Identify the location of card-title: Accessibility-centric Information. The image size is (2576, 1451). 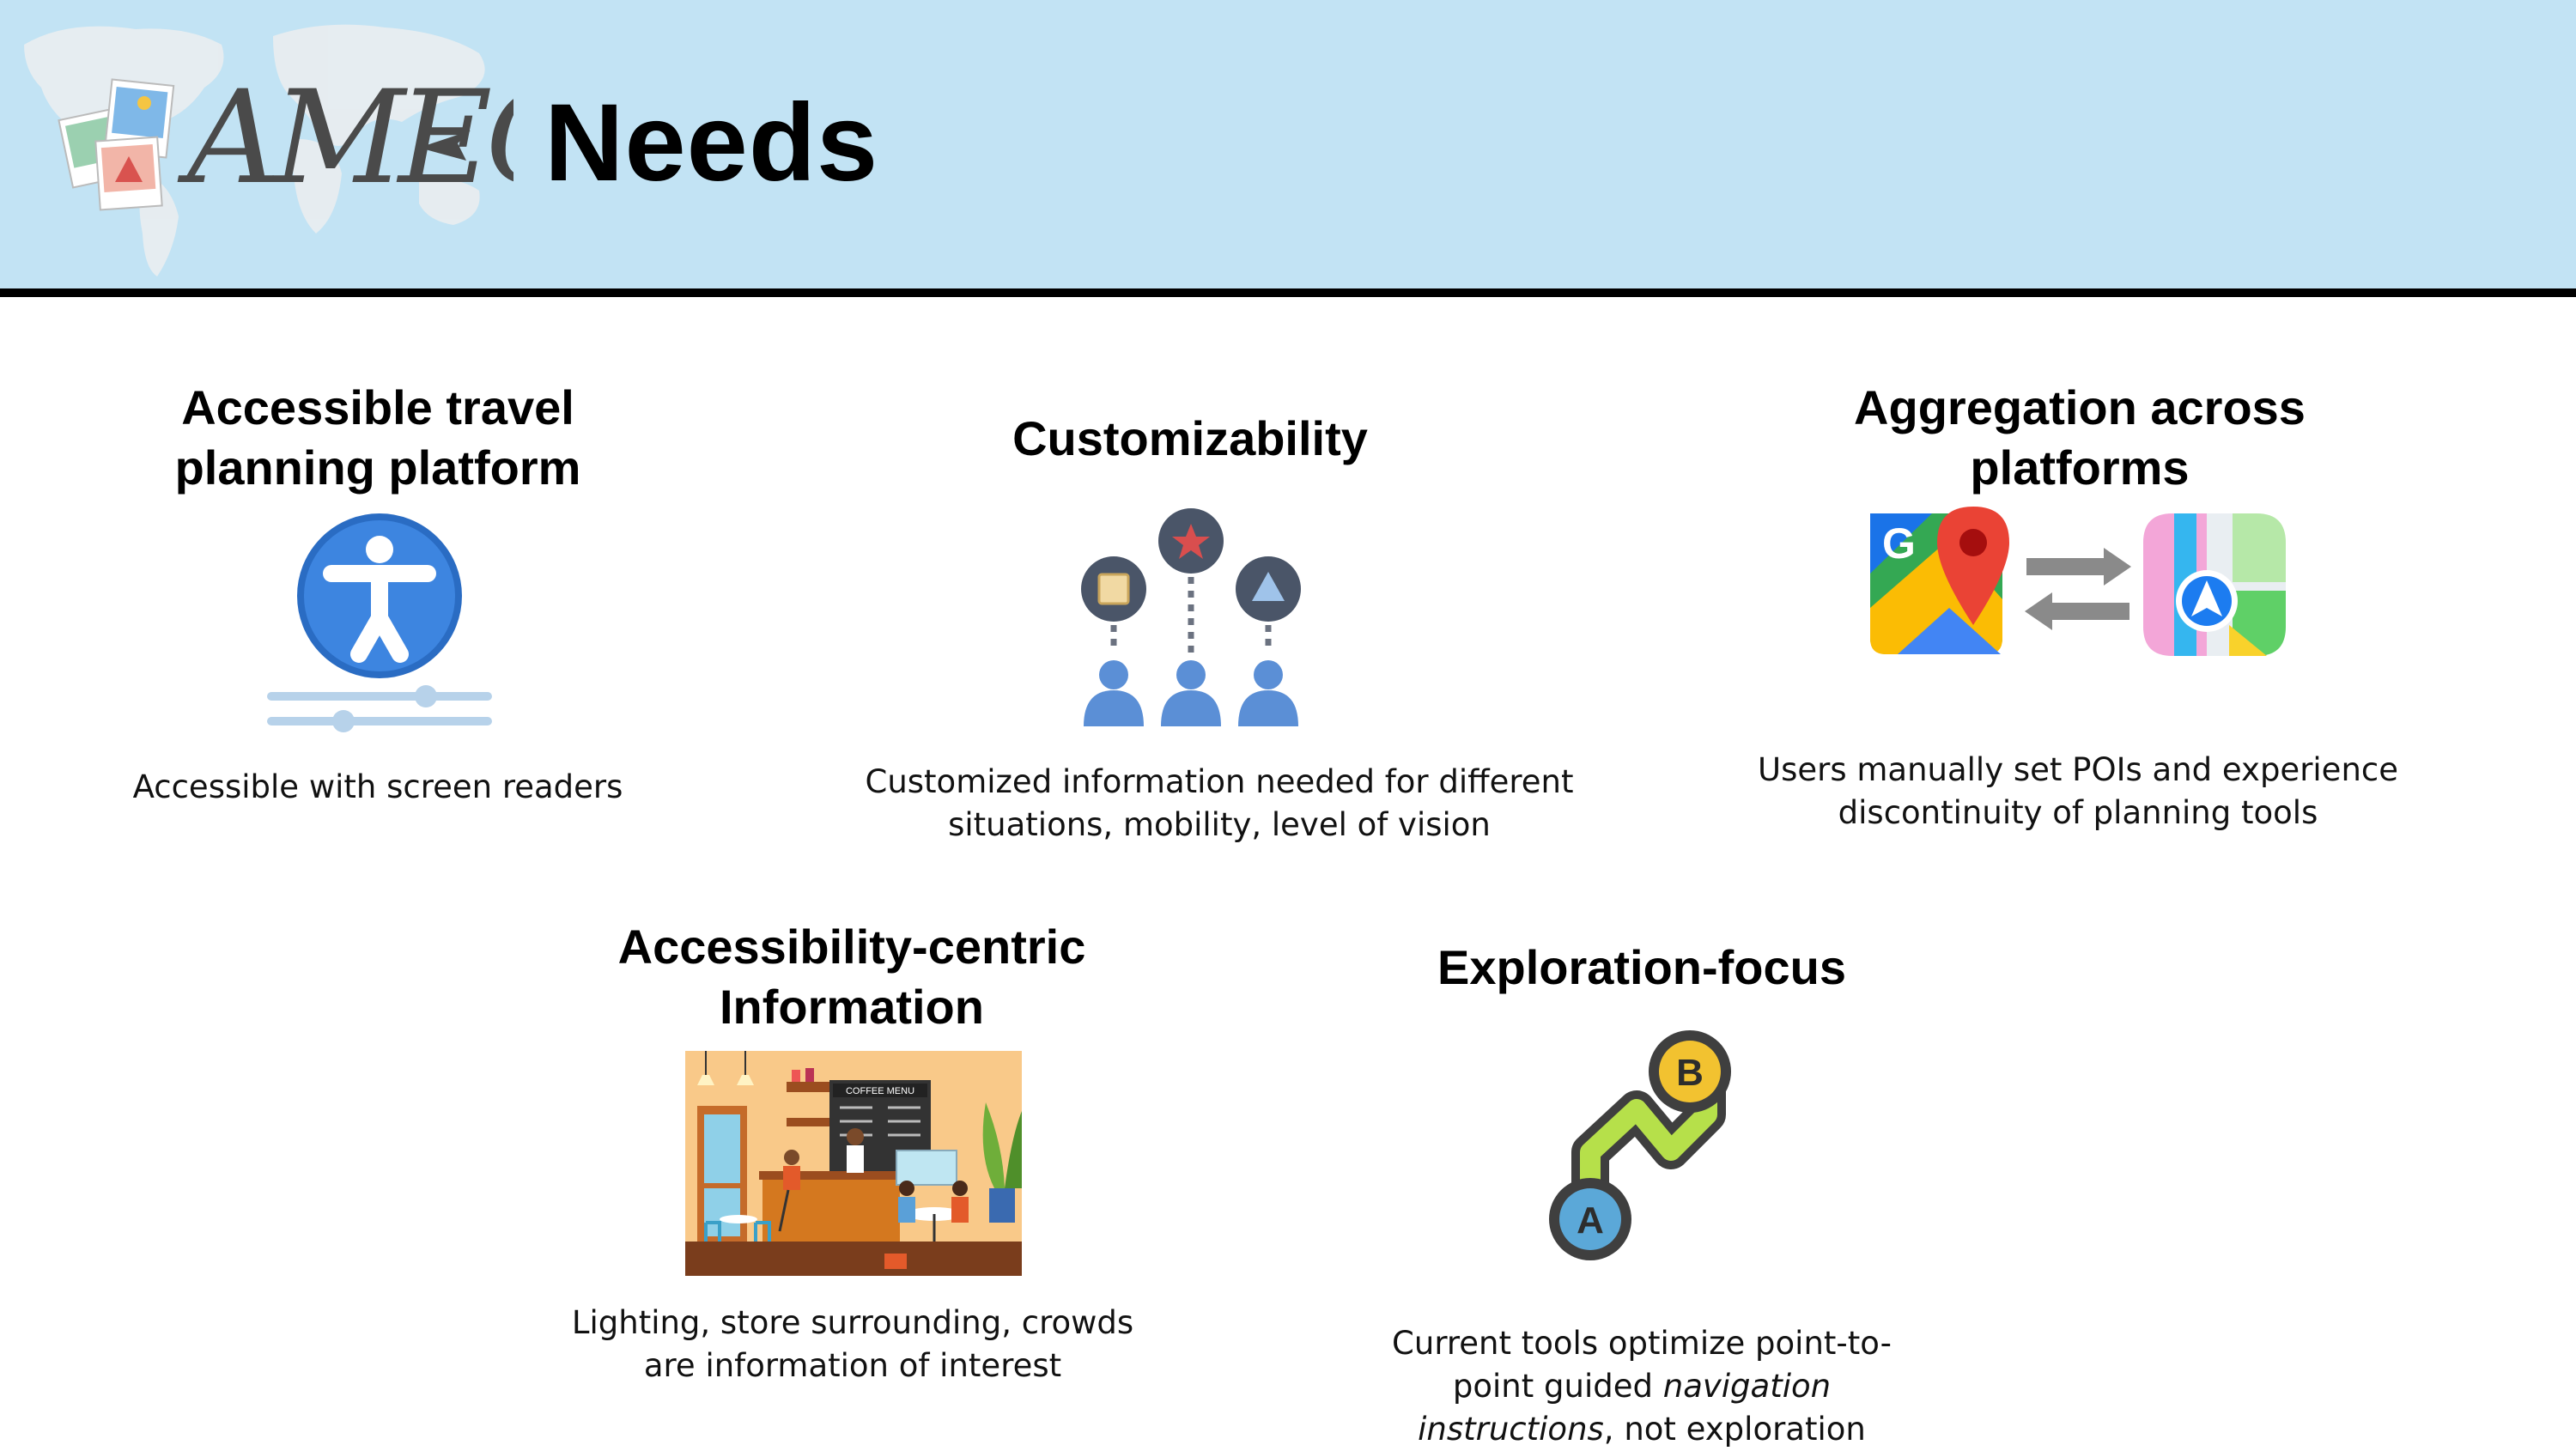
(852, 977).